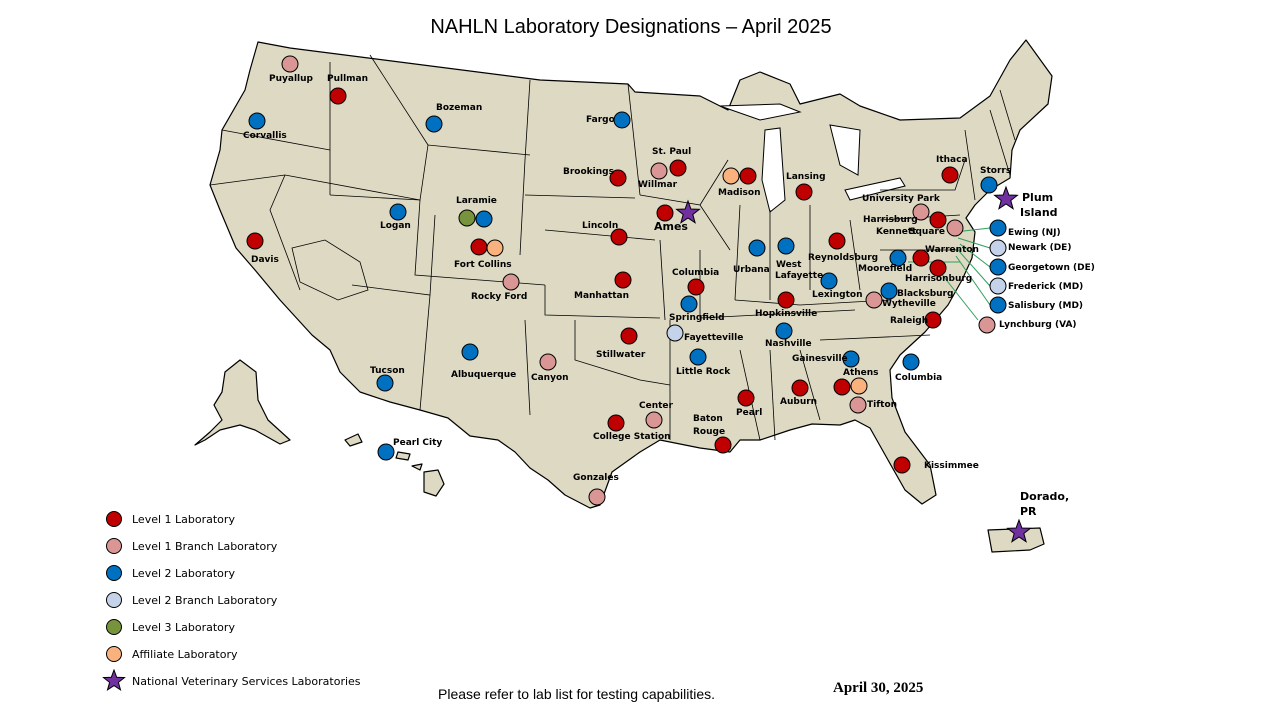 The width and height of the screenshot is (1280, 720). I want to click on lab-marker-harrisonburg-level1, so click(938, 268).